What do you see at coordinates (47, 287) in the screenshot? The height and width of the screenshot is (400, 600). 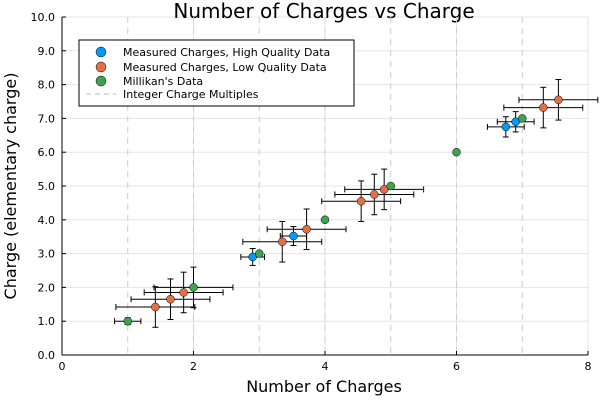 I see `y-tick-label-2: 2.0` at bounding box center [47, 287].